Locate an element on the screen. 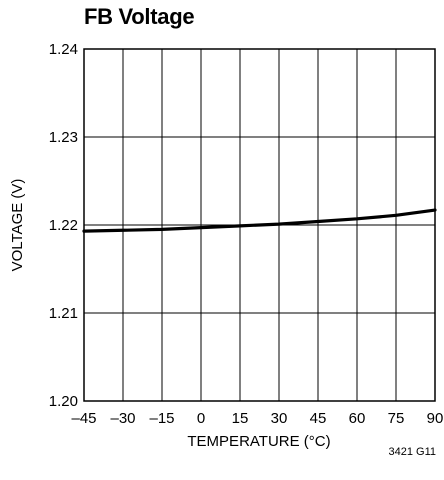  x-tick-label: 30 is located at coordinates (279, 418).